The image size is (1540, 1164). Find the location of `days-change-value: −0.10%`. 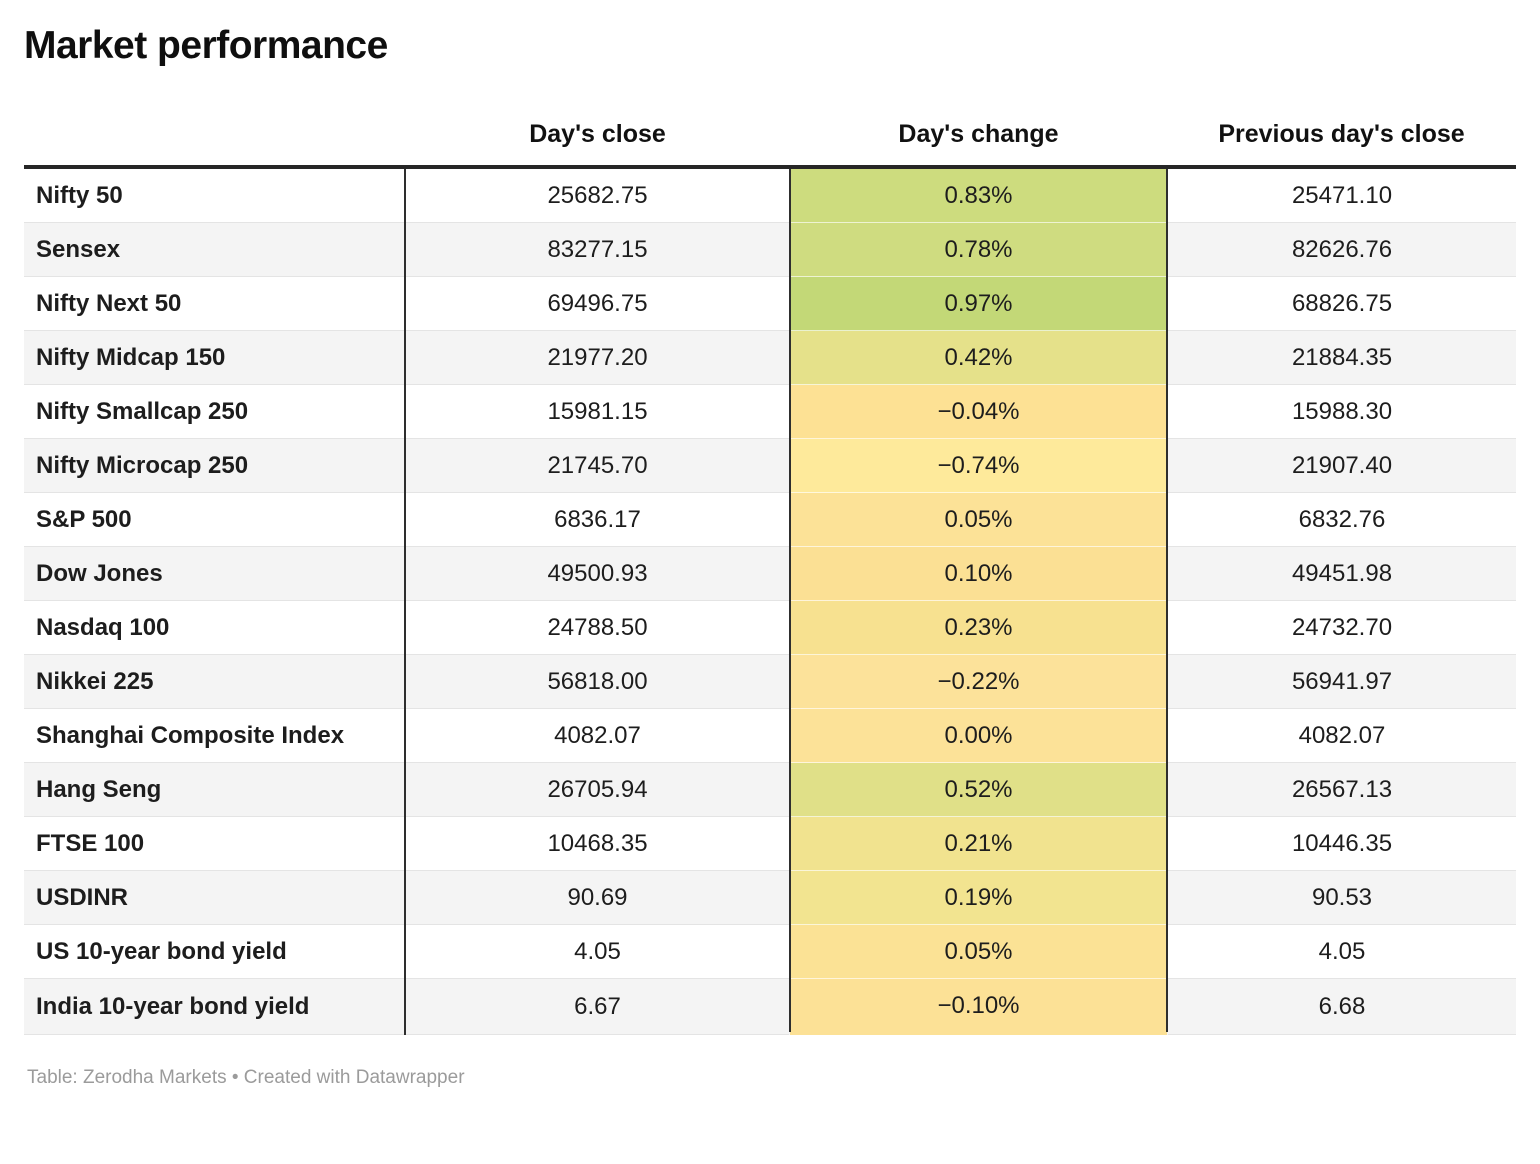

days-change-value: −0.10% is located at coordinates (978, 1006).